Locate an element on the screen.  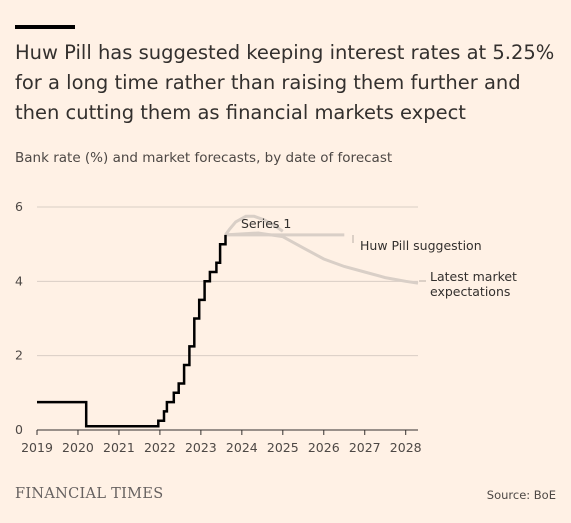
x-tick-label: 2028 is located at coordinates (406, 447).